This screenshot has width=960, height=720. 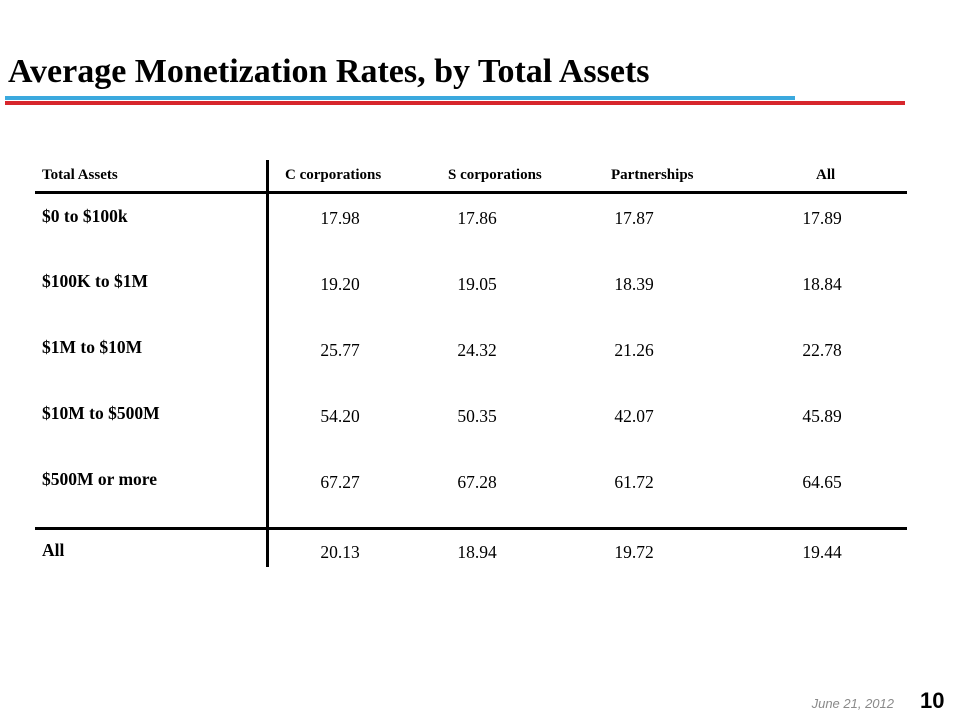 What do you see at coordinates (340, 350) in the screenshot?
I see `cell-c-corporations: 25.77` at bounding box center [340, 350].